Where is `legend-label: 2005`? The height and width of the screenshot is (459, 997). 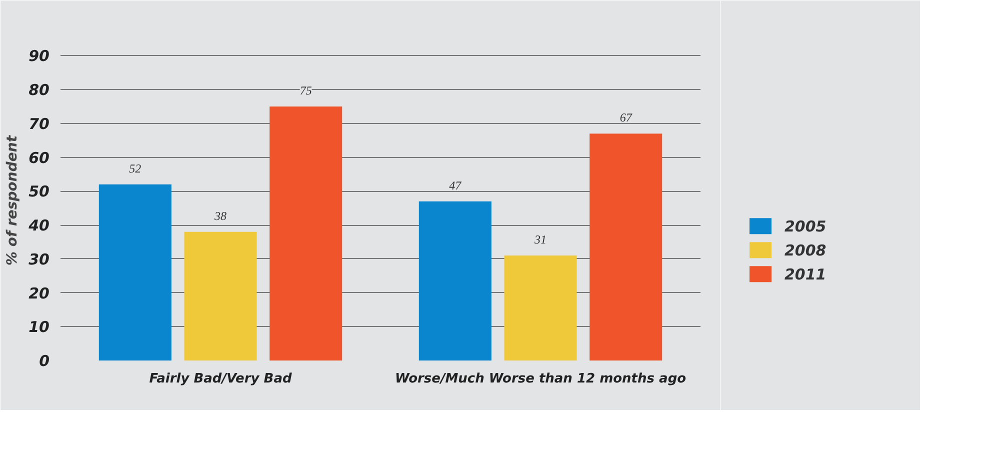 legend-label: 2005 is located at coordinates (805, 227).